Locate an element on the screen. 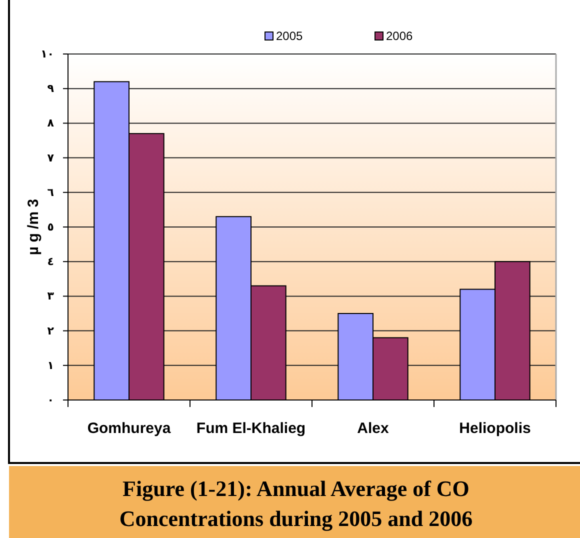 This screenshot has width=580, height=538. text: Figure (1-21): Annual Average of CO Concentrations during 2005 and 2006 is located at coordinates (296, 503).